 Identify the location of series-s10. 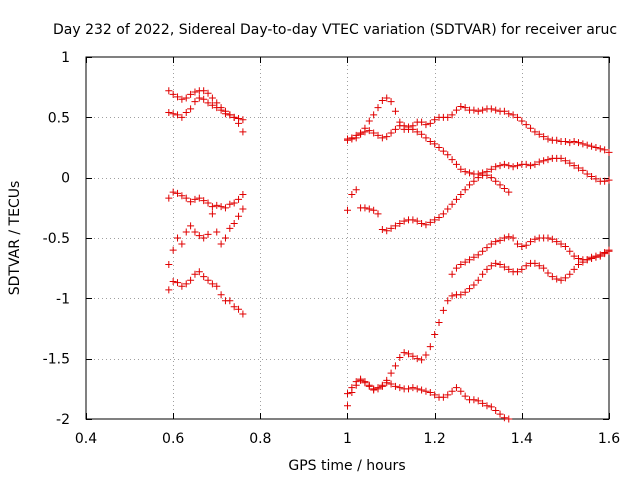
(428, 399).